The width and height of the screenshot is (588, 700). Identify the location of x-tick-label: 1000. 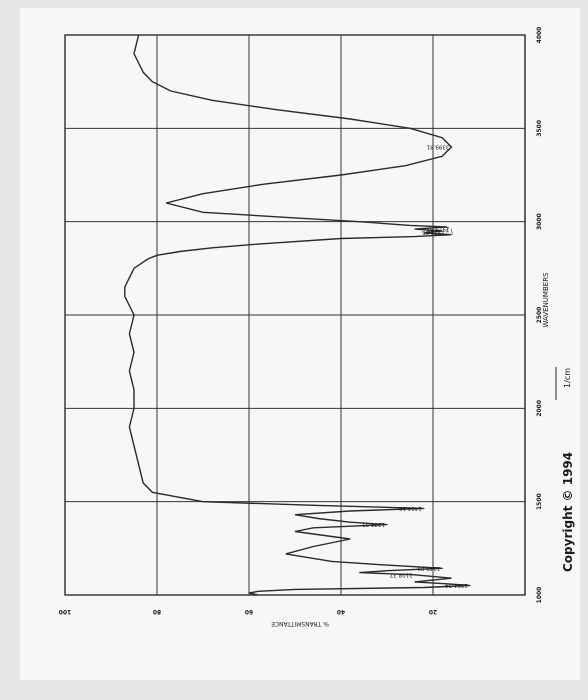
(539, 595).